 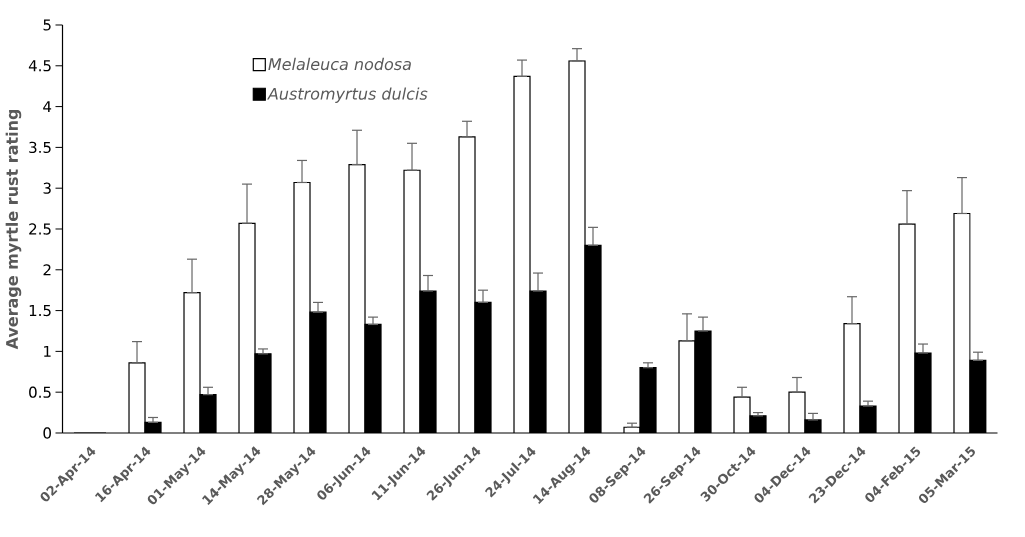 I want to click on y-tick-label: 3, so click(x=47, y=188).